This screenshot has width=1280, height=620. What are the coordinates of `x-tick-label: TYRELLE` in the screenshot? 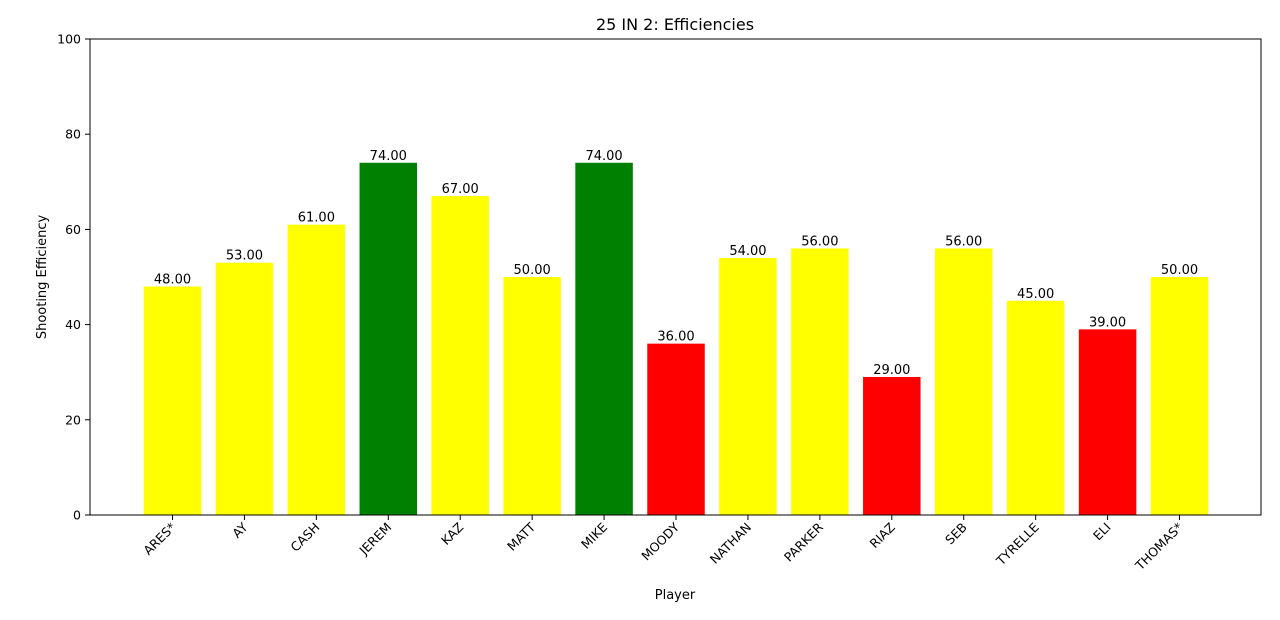 It's located at (1017, 543).